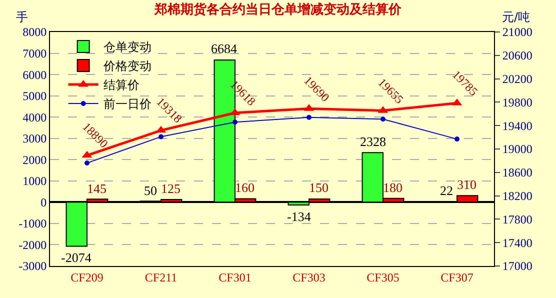 This screenshot has height=298, width=556. What do you see at coordinates (32, 266) in the screenshot?
I see `y-tick-label: -3000` at bounding box center [32, 266].